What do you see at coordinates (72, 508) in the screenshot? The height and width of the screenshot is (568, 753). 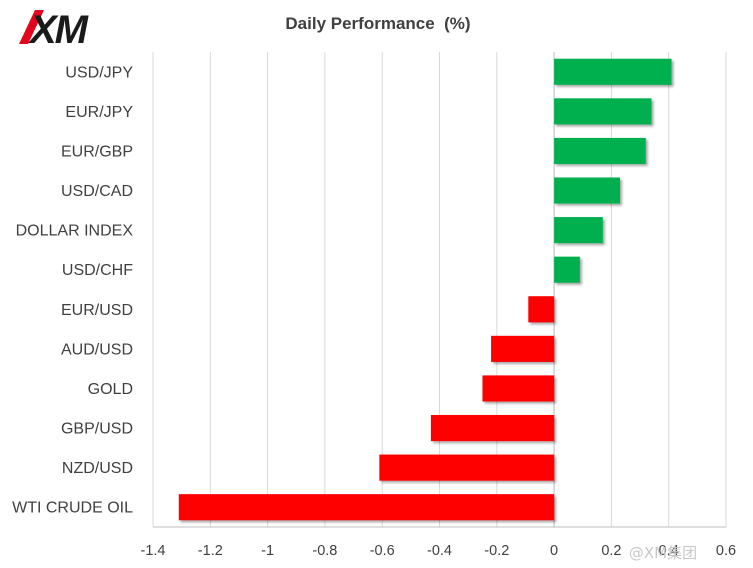 I see `category-label: WTI CRUDE OIL` at bounding box center [72, 508].